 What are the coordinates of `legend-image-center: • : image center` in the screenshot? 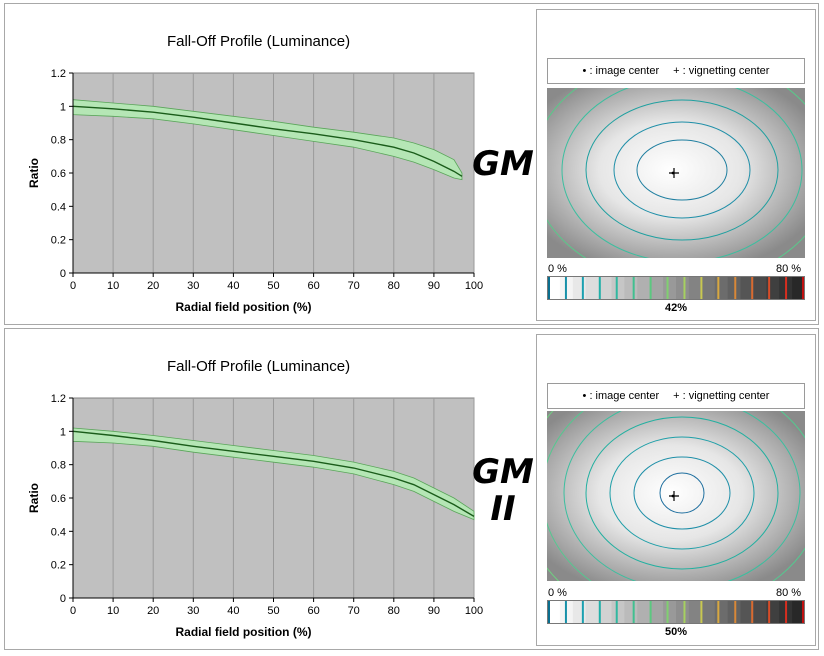 It's located at (621, 396).